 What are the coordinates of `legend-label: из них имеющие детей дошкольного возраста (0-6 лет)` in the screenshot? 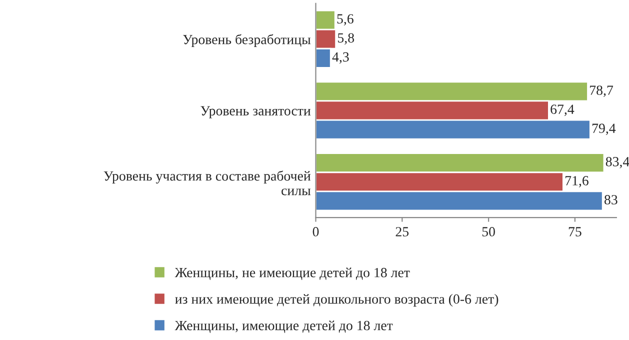 It's located at (336, 300).